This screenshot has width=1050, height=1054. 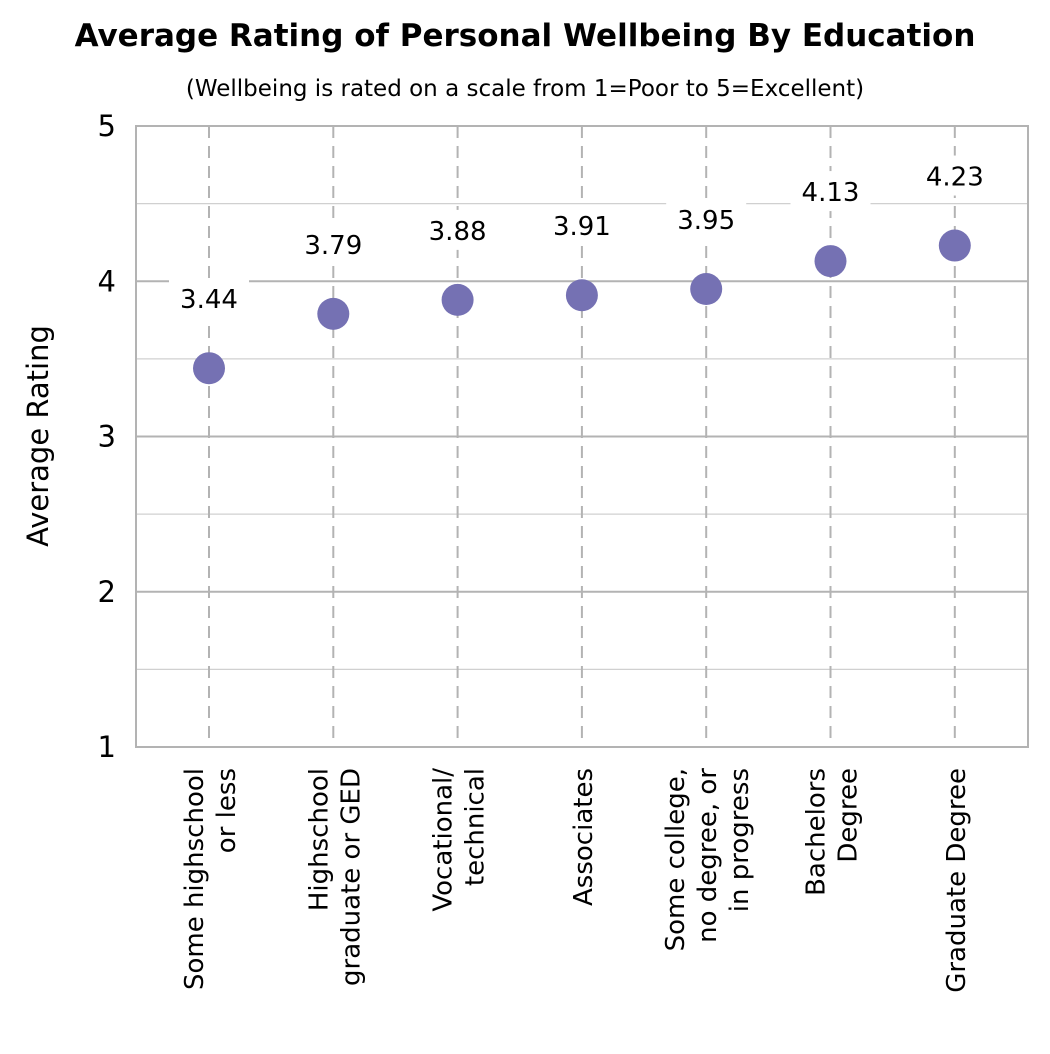 What do you see at coordinates (351, 877) in the screenshot?
I see `x-tick-label: graduate or GED` at bounding box center [351, 877].